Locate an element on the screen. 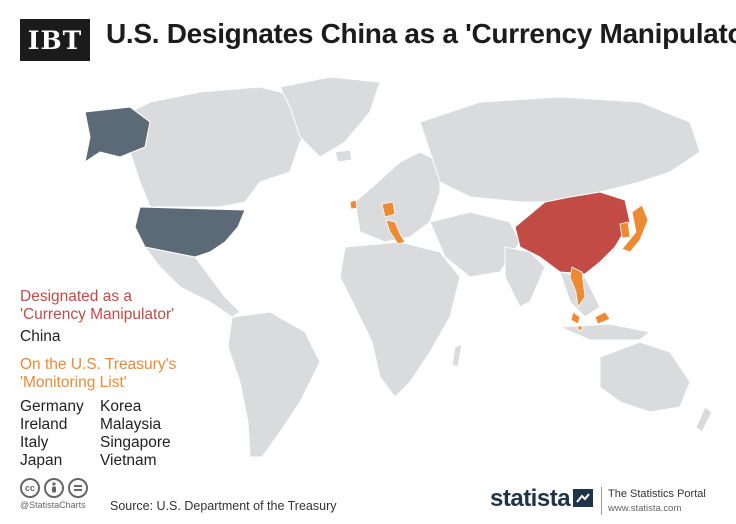  by-icon is located at coordinates (54, 488).